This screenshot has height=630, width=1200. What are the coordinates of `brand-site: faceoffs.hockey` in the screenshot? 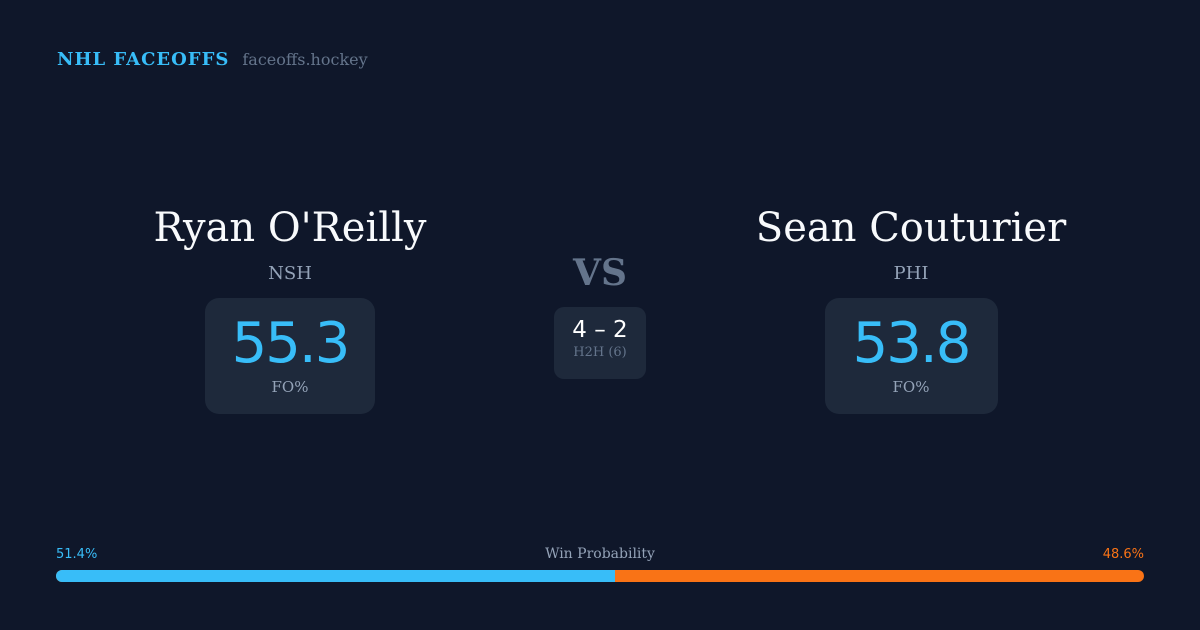 It's located at (305, 59).